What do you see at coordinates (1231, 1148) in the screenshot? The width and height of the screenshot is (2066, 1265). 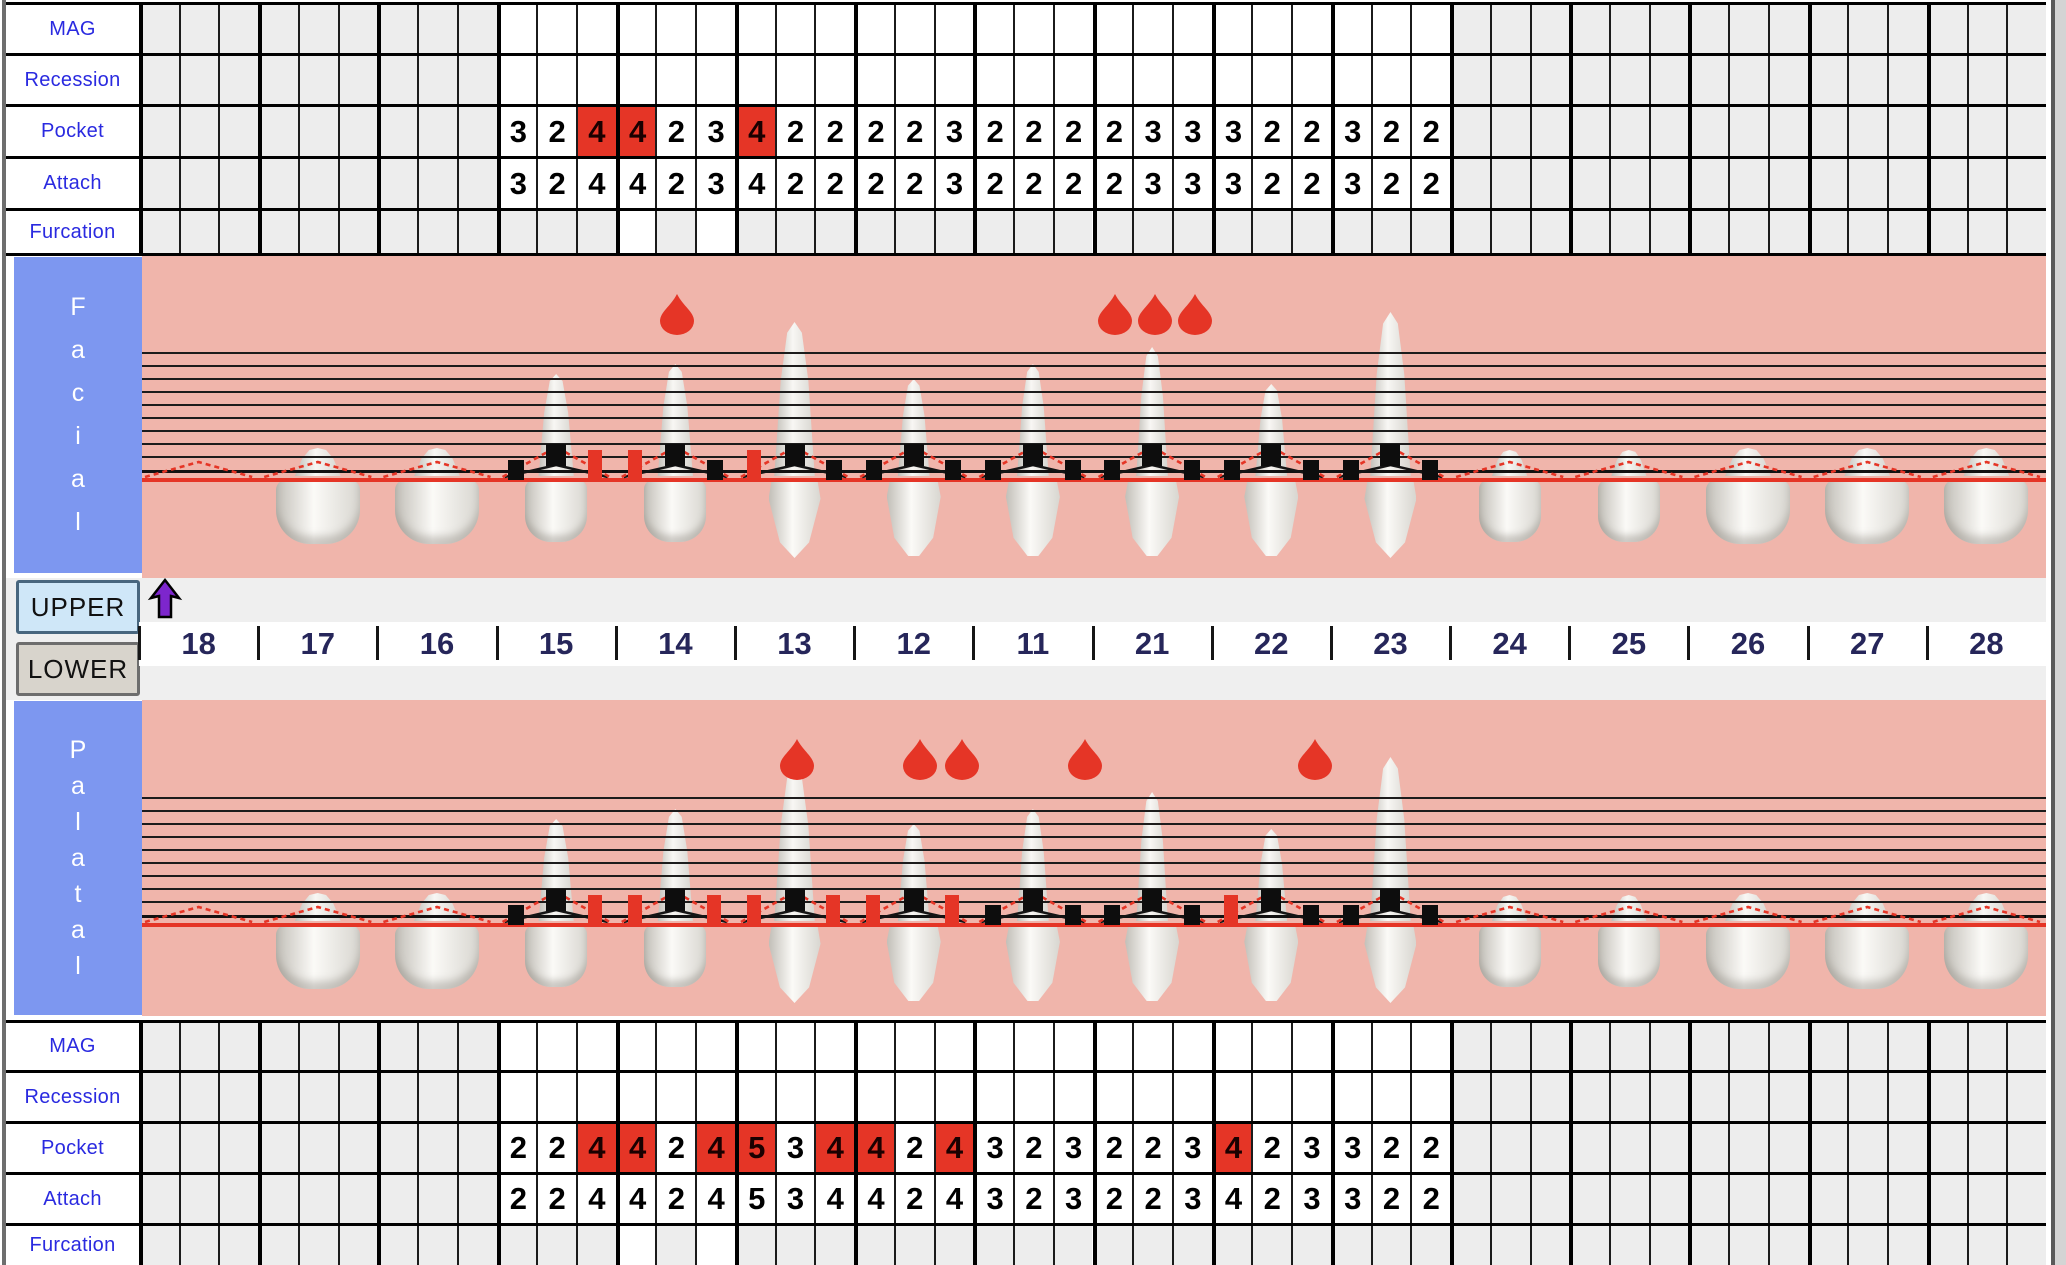 I see `pocket-cell: 4` at bounding box center [1231, 1148].